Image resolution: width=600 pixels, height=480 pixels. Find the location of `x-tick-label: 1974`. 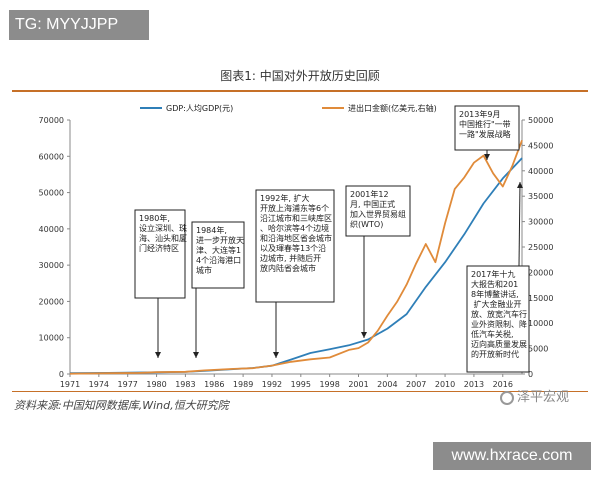

x-tick-label: 1974 is located at coordinates (99, 384).